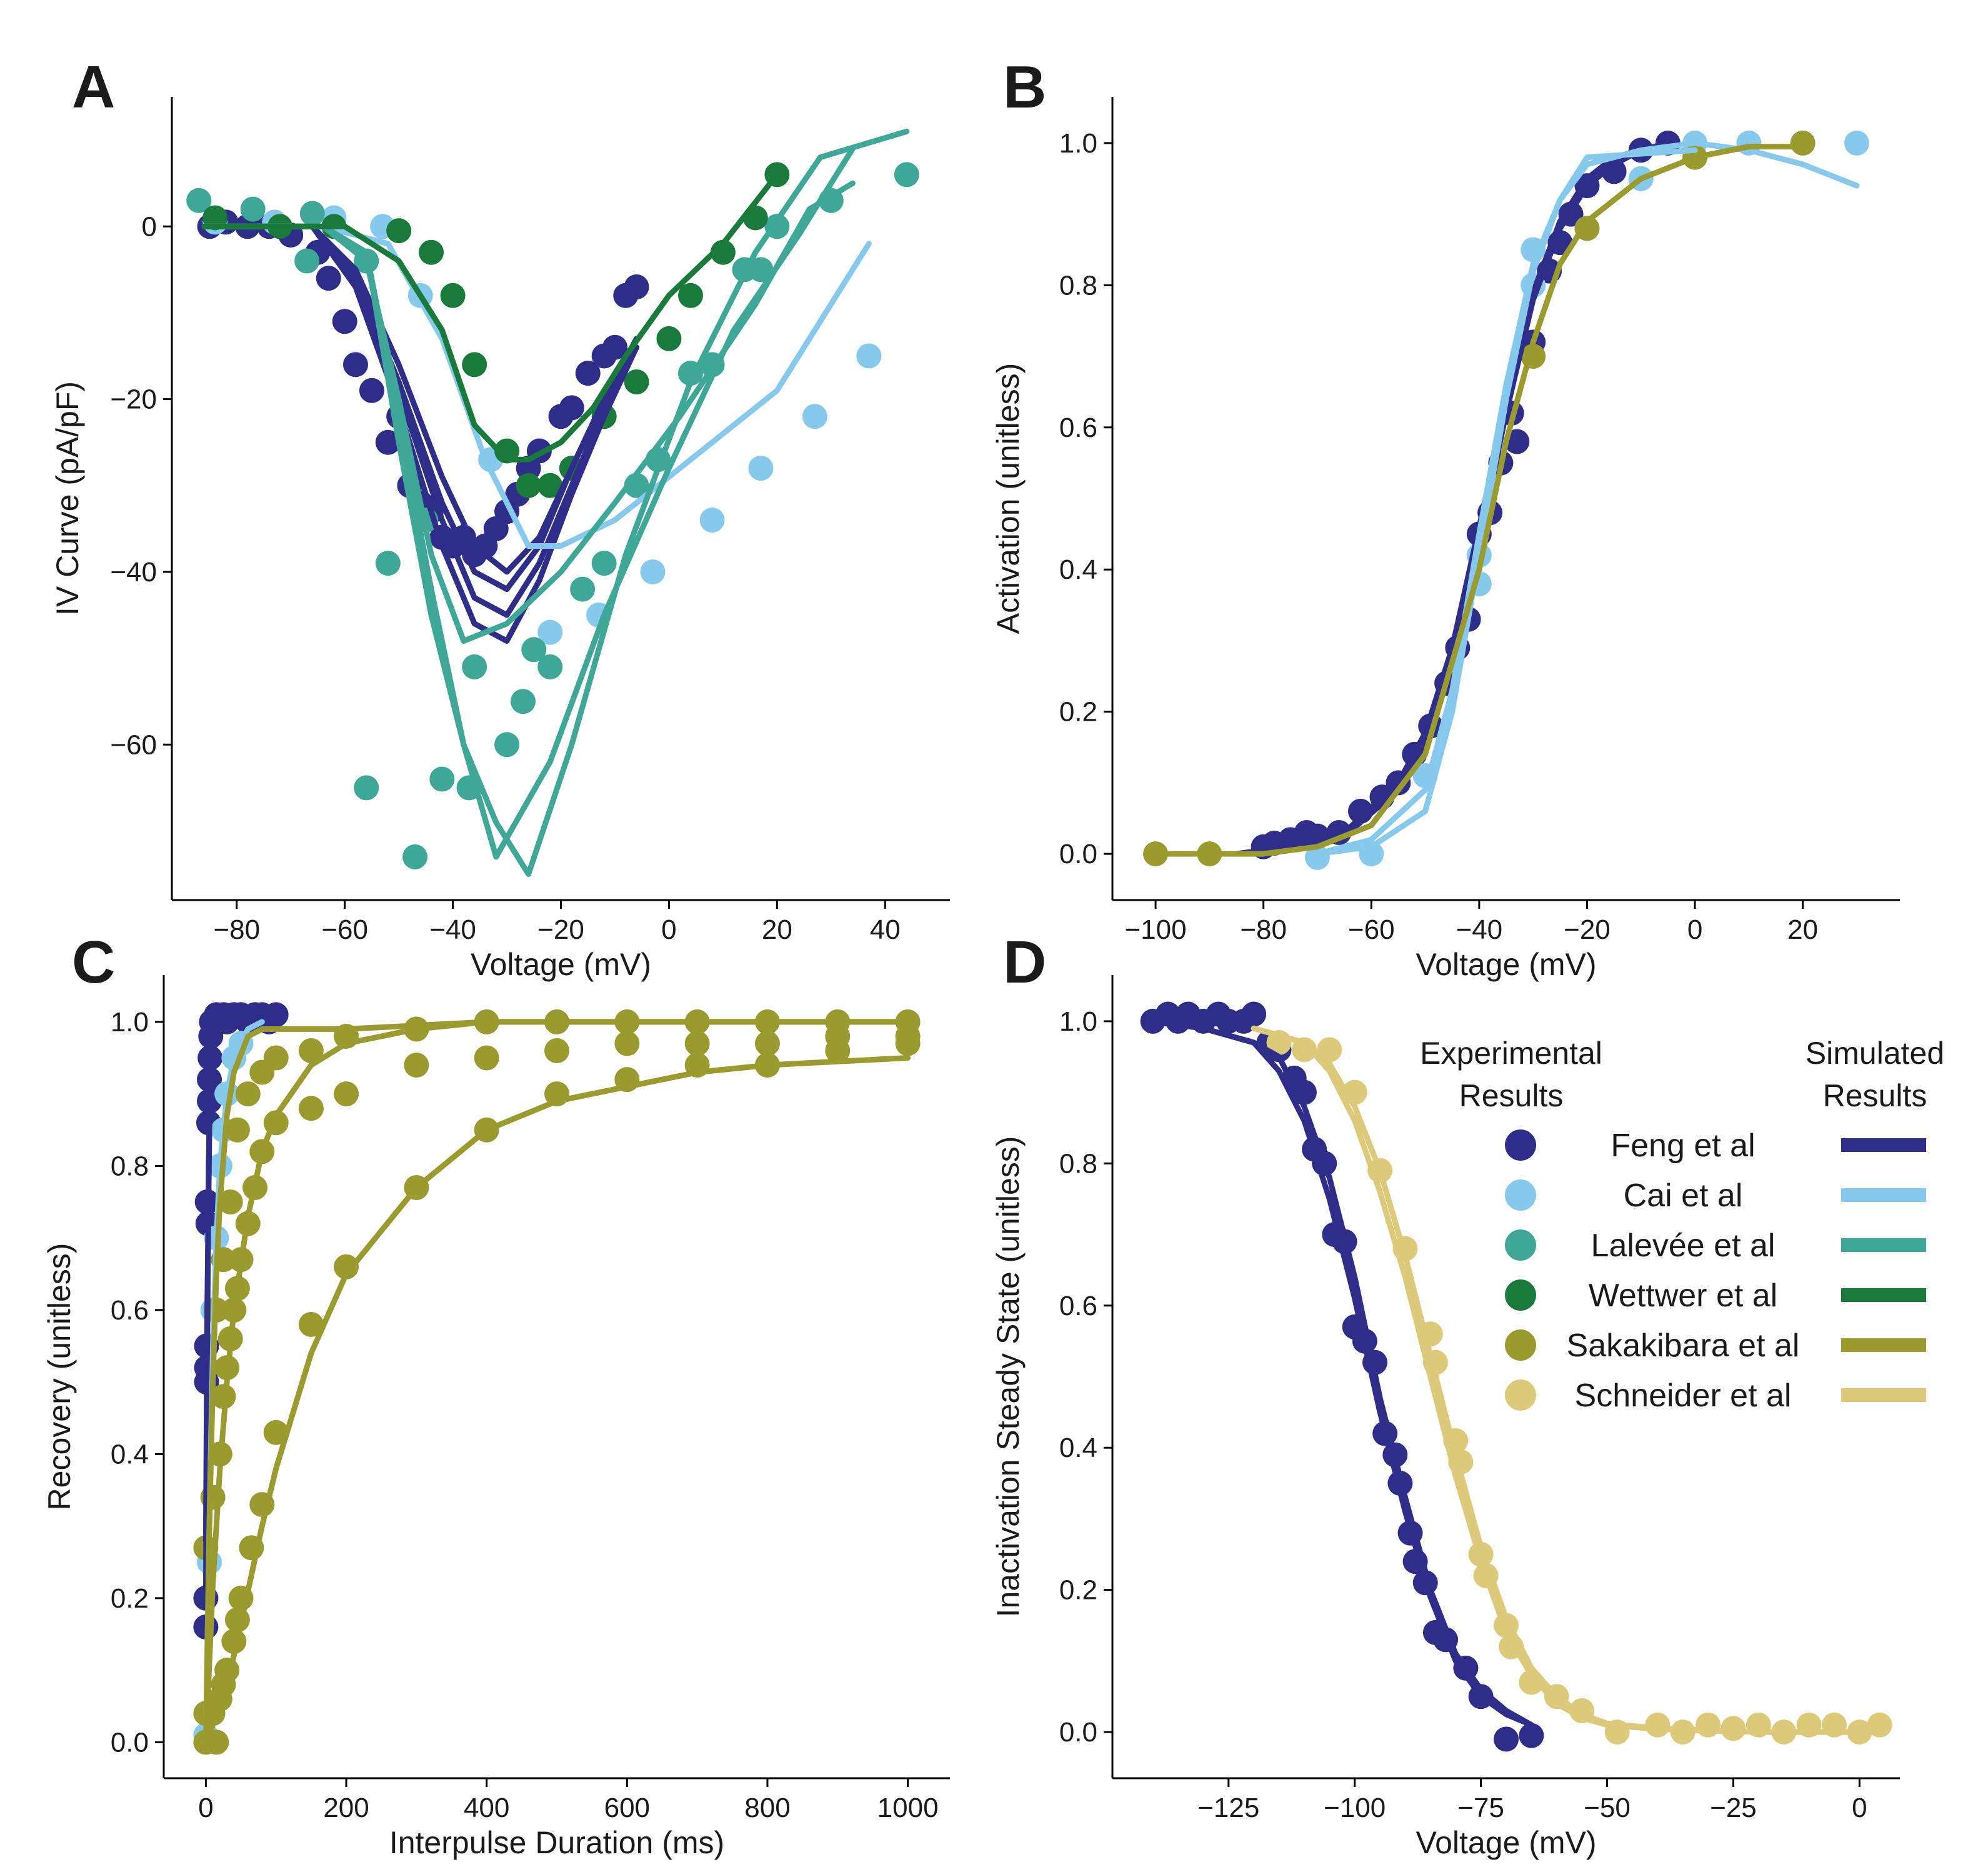 The height and width of the screenshot is (1872, 1988). What do you see at coordinates (241, 1279) in the screenshot?
I see `panel-c-feng-sim-line` at bounding box center [241, 1279].